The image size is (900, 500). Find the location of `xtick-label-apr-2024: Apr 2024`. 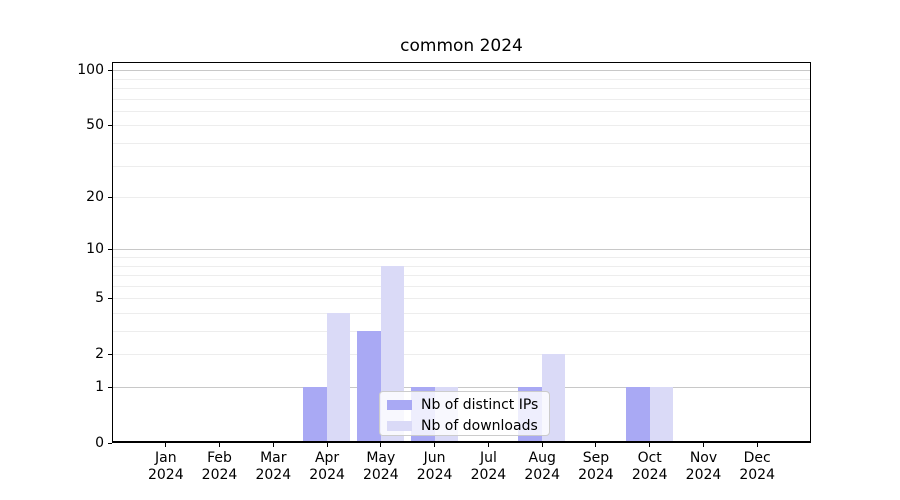

xtick-label-apr-2024: Apr 2024 is located at coordinates (327, 466).